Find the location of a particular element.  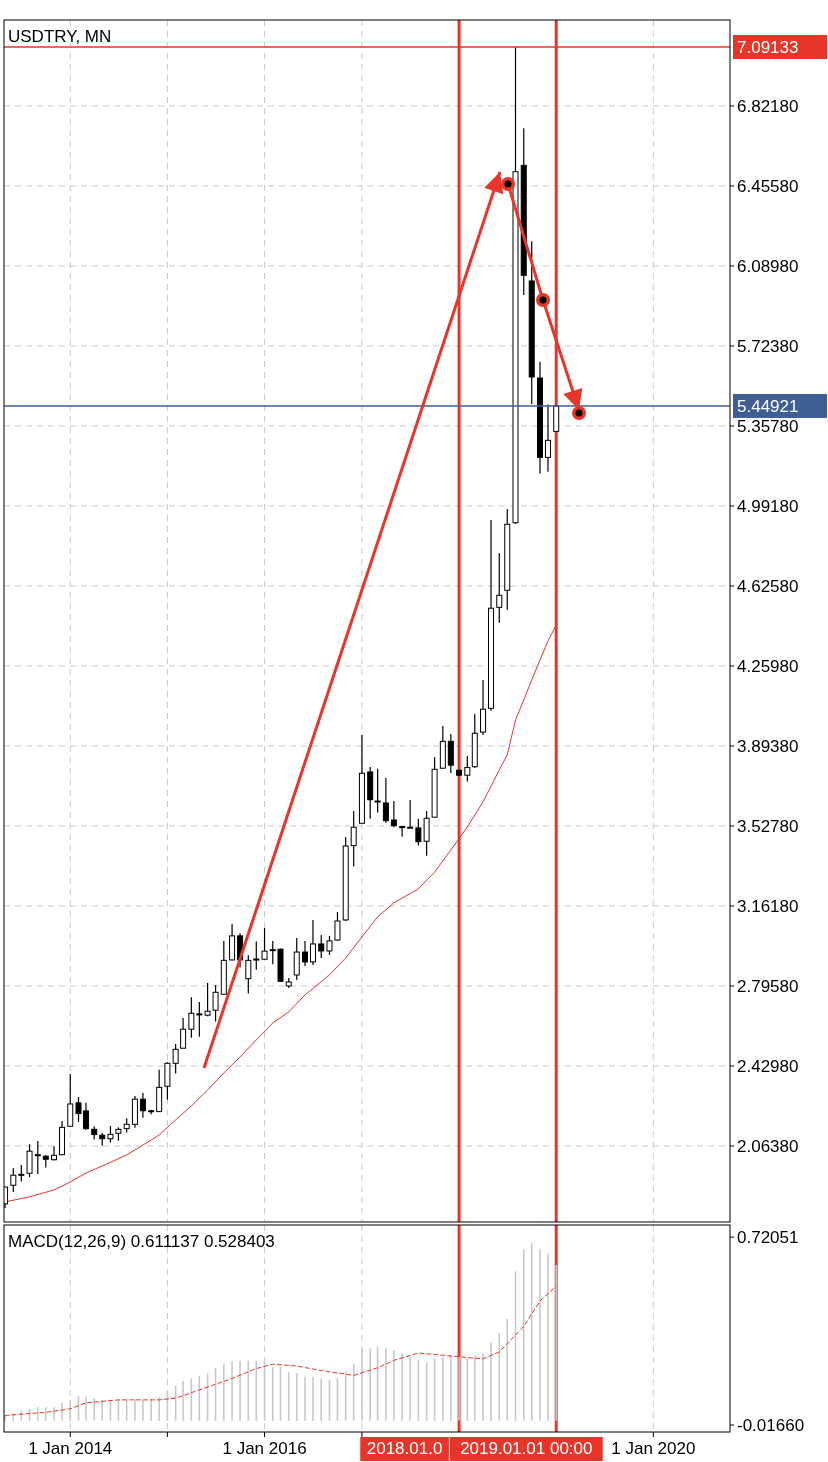

x-tick-label: 1 Jan 2014 is located at coordinates (70, 1448).